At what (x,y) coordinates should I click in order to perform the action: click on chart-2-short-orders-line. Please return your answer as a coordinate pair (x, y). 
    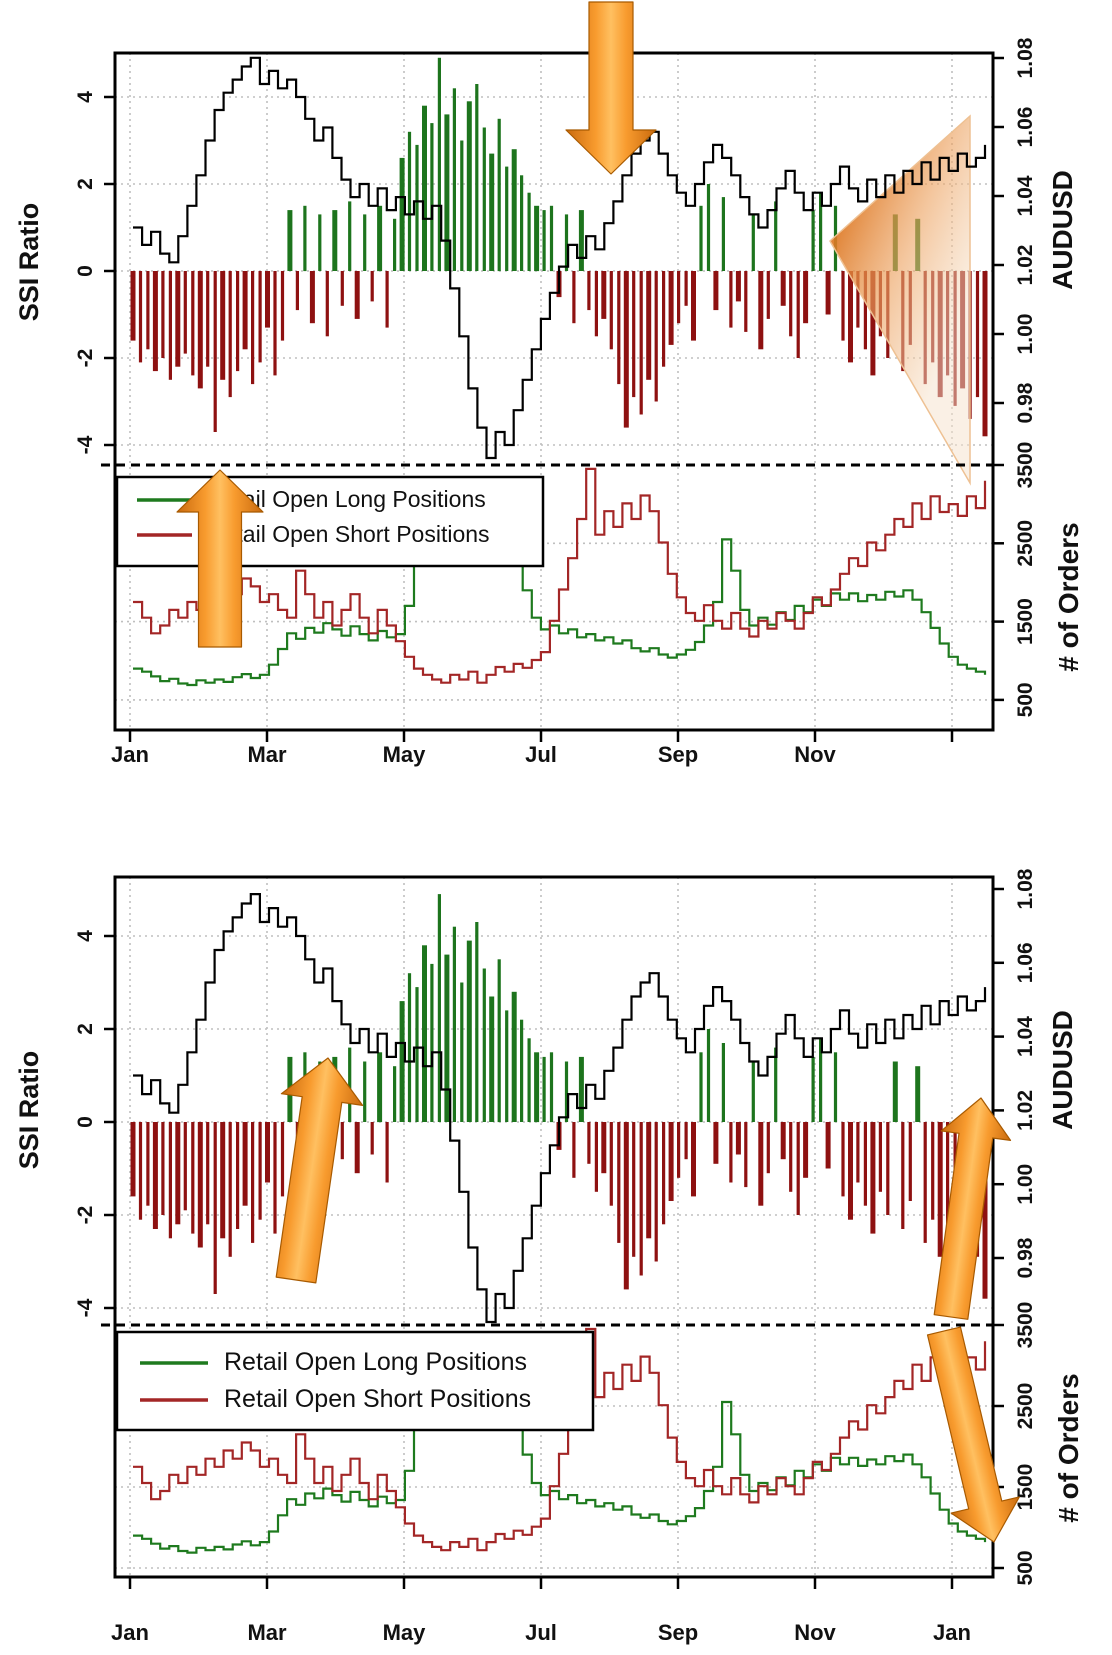
    Looking at the image, I should click on (560, 1439).